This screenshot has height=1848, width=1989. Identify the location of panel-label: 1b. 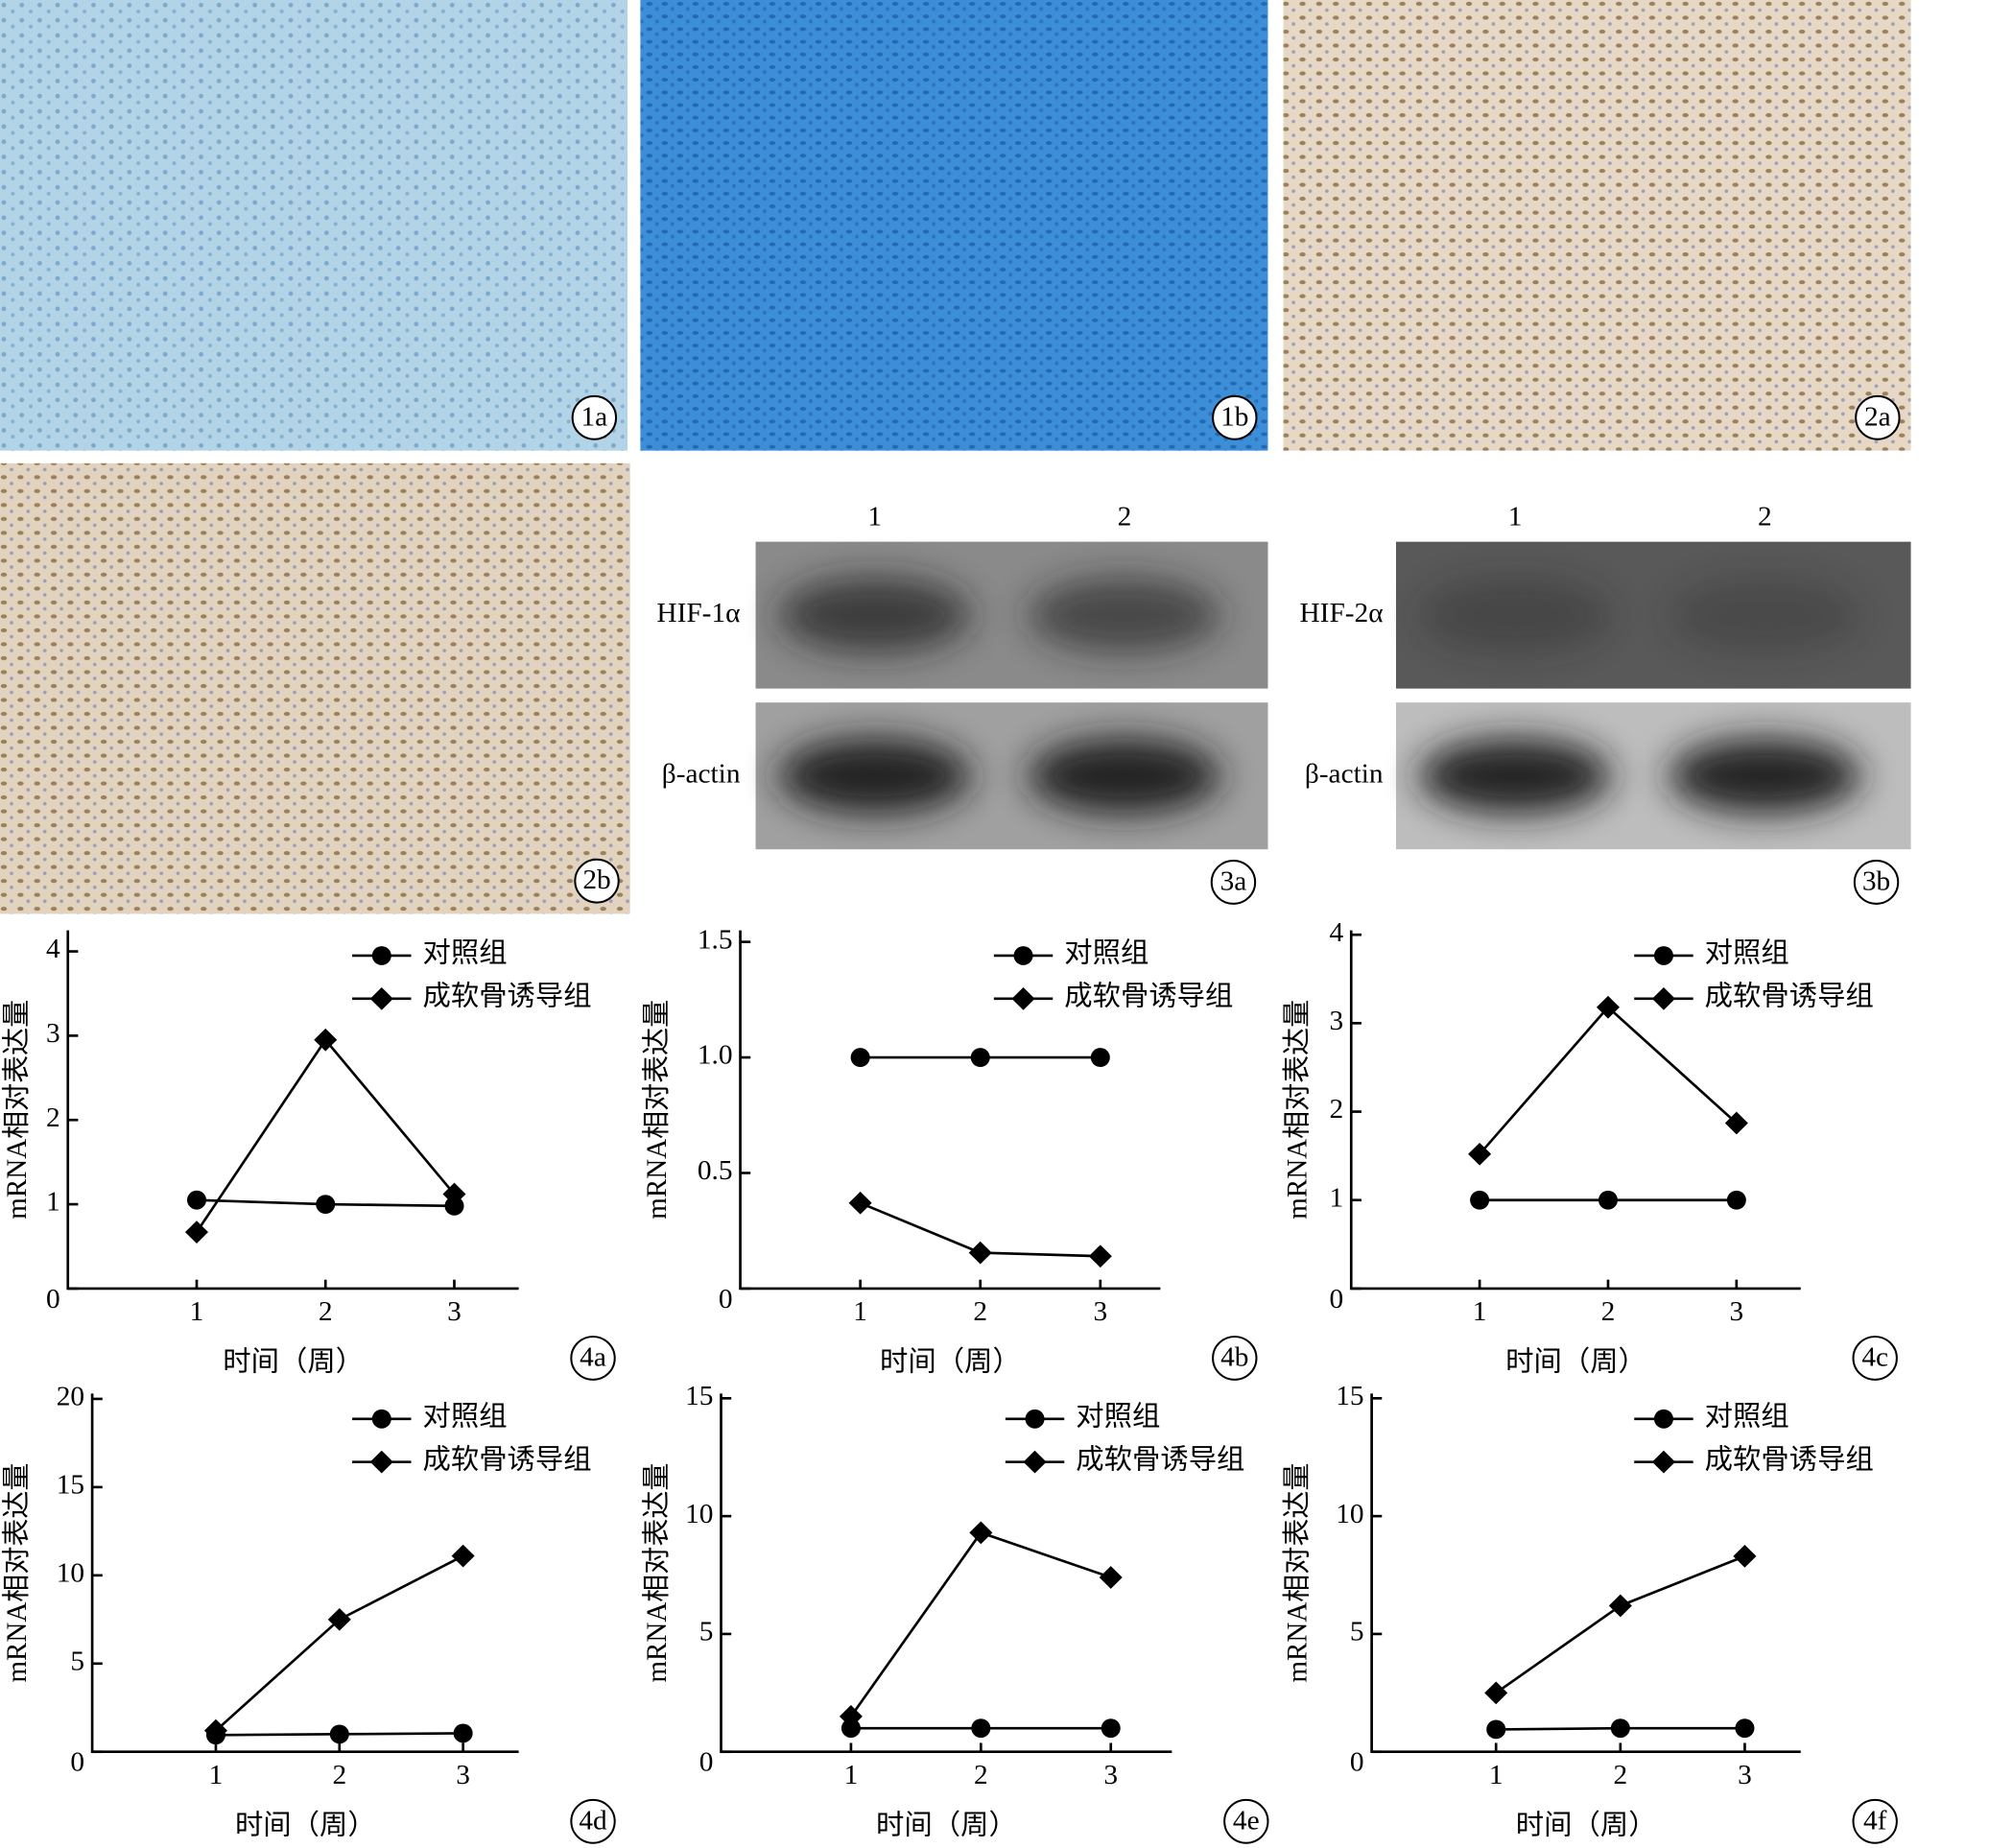
(1234, 416).